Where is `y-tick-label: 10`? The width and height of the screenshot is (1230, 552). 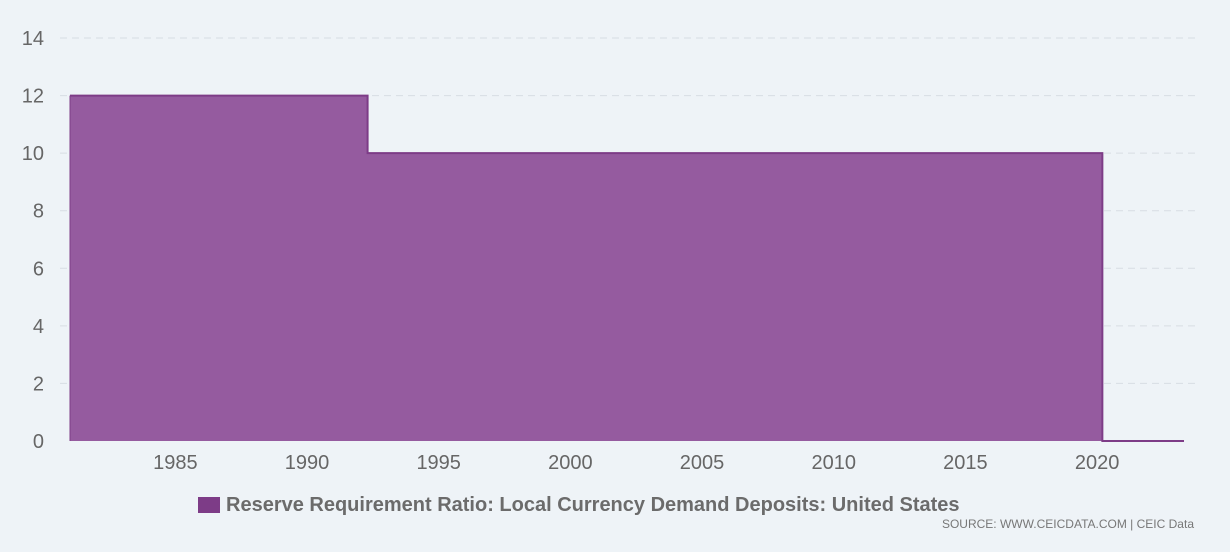 y-tick-label: 10 is located at coordinates (33, 154).